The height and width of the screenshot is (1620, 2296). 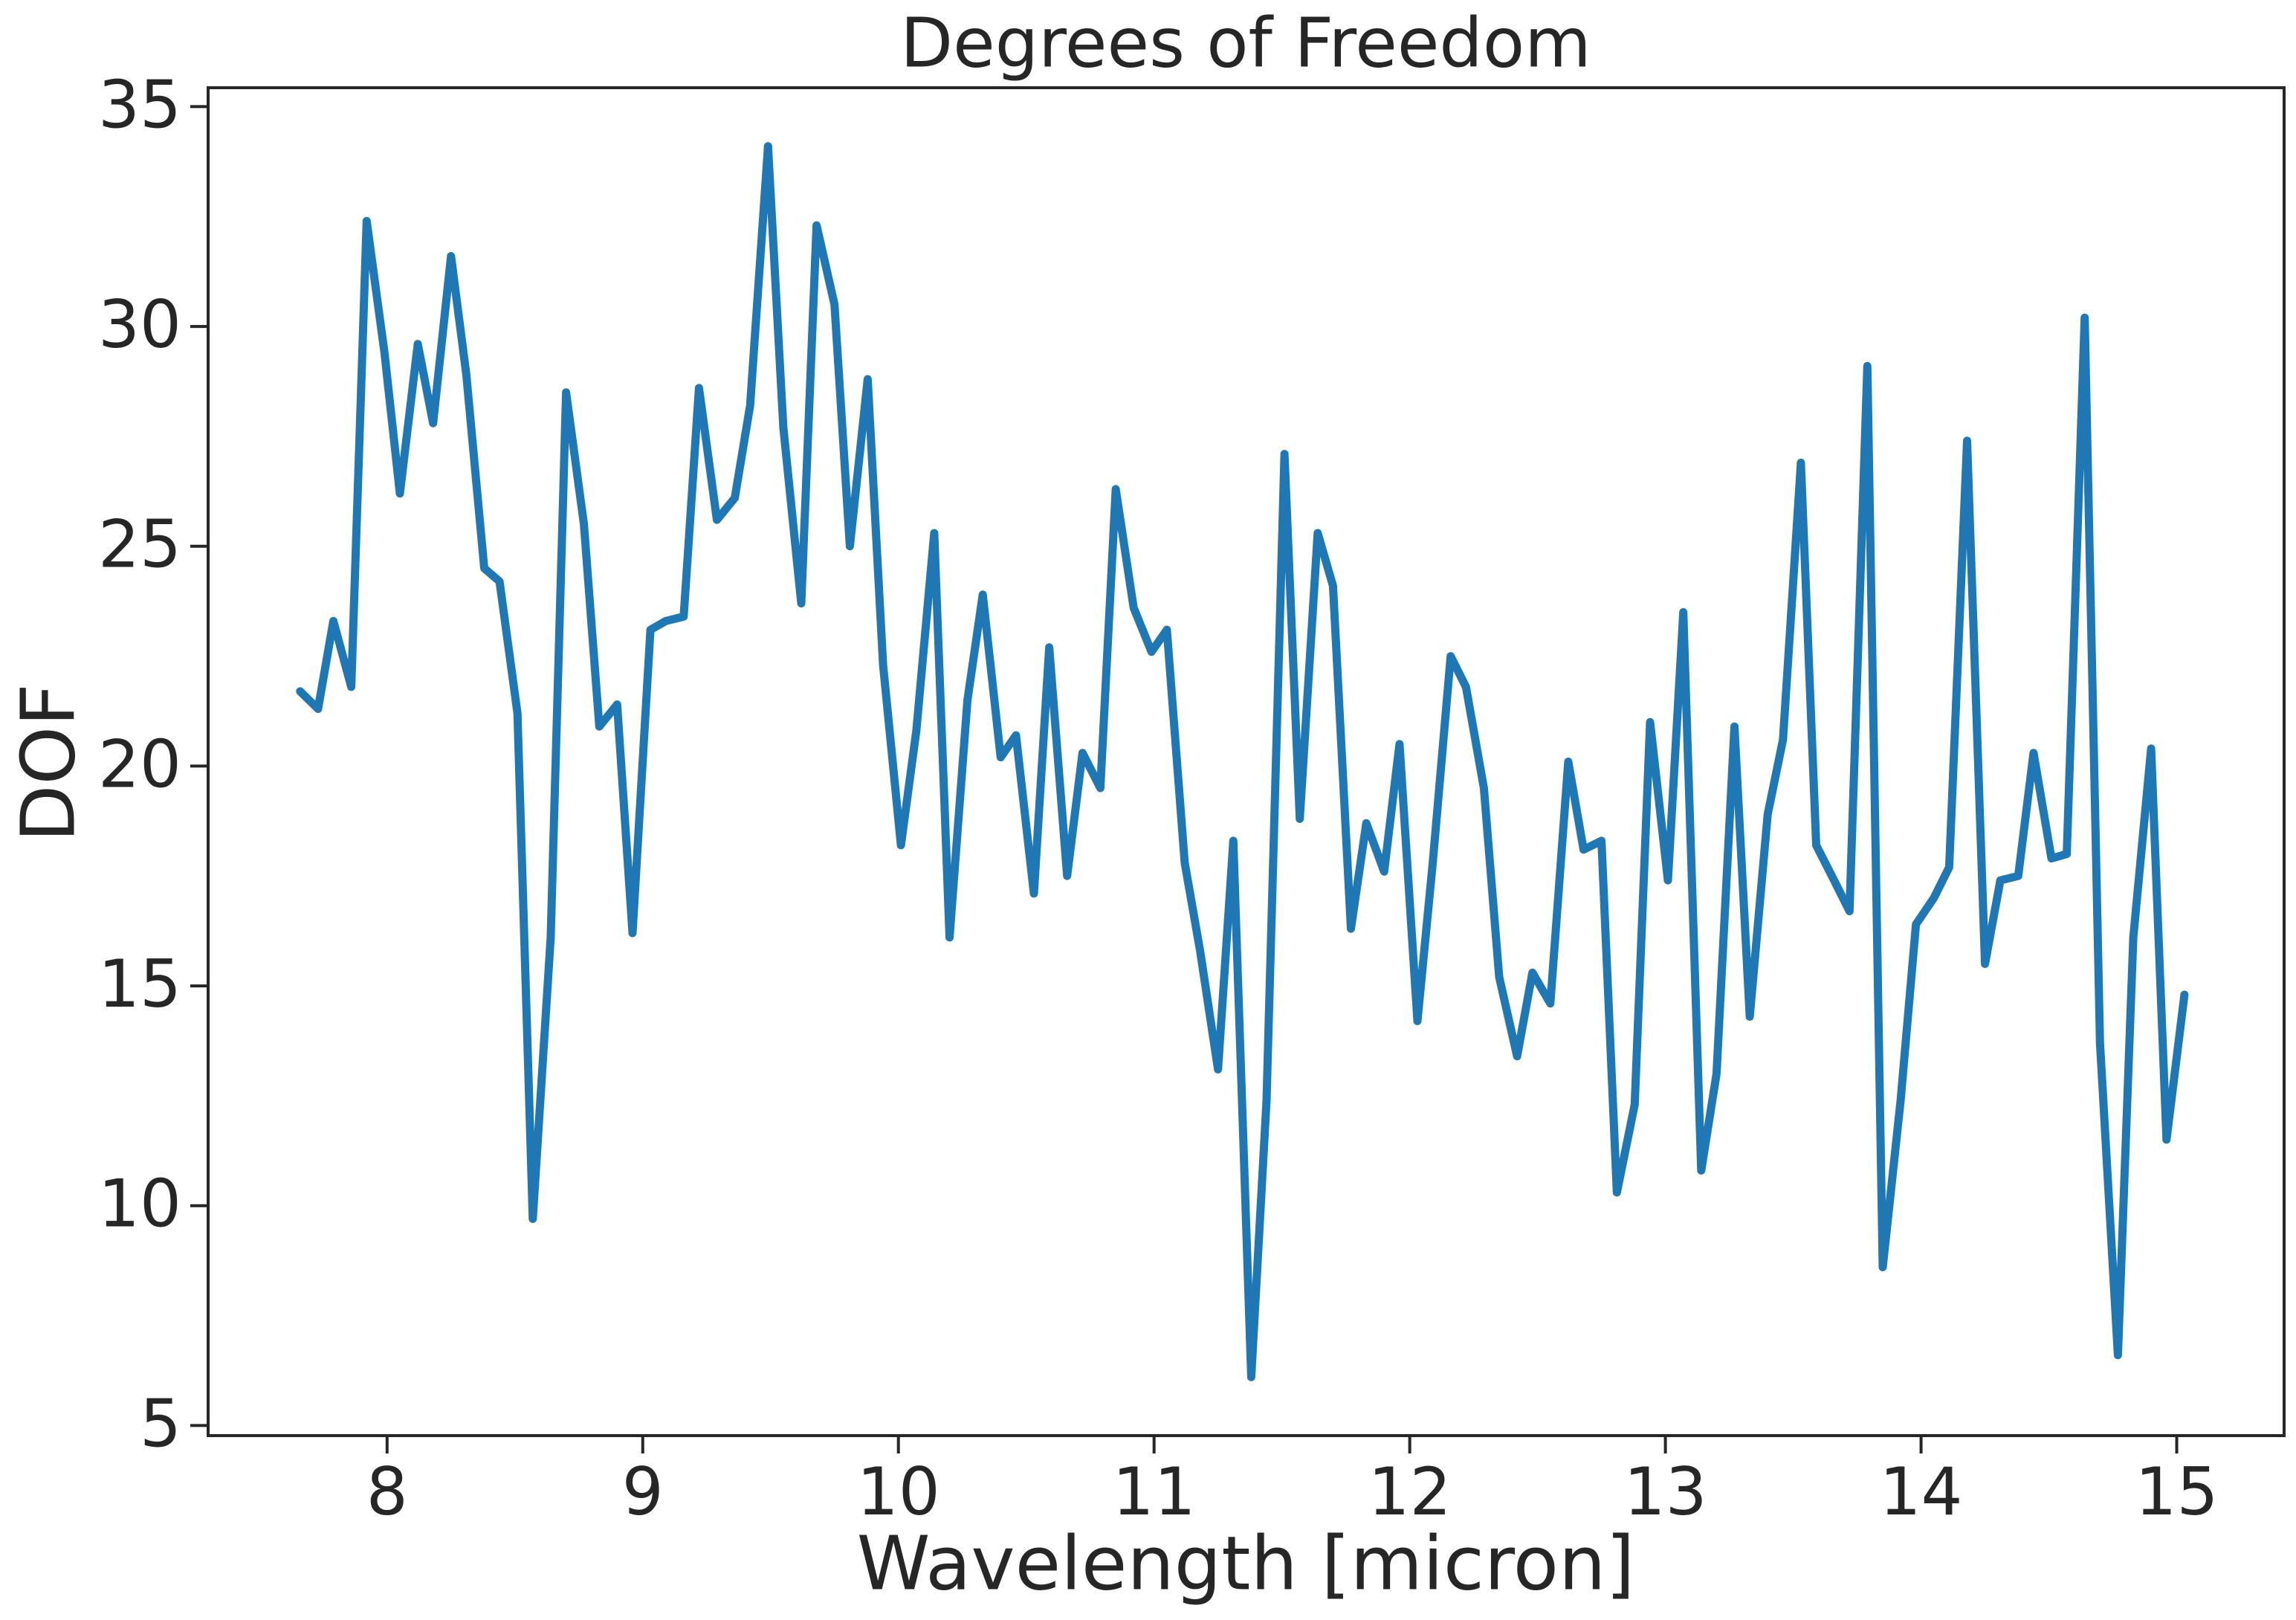 I want to click on y-tick-label: 15, so click(x=139, y=984).